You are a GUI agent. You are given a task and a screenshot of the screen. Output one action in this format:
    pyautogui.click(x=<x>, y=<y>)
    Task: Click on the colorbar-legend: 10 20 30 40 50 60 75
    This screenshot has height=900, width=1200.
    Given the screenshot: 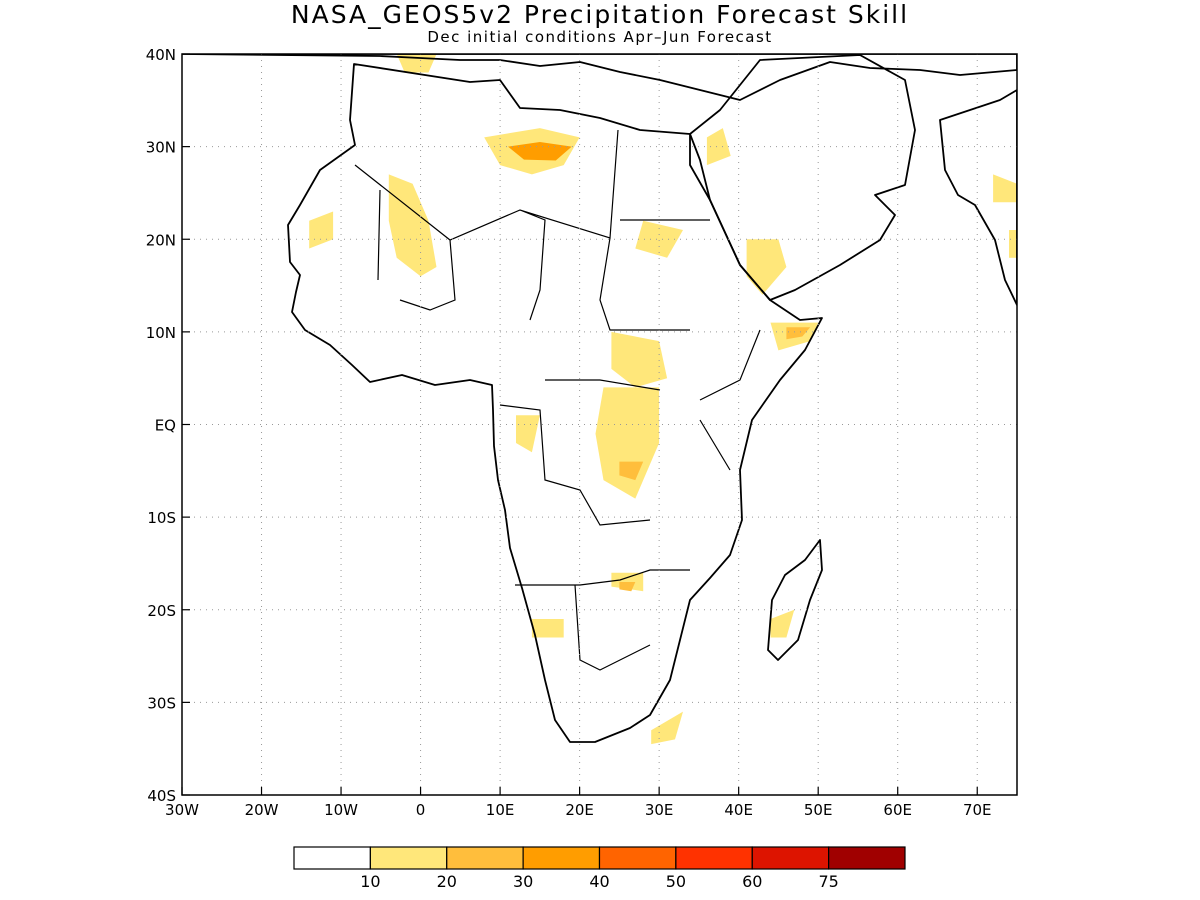 What is the action you would take?
    pyautogui.click(x=599, y=868)
    